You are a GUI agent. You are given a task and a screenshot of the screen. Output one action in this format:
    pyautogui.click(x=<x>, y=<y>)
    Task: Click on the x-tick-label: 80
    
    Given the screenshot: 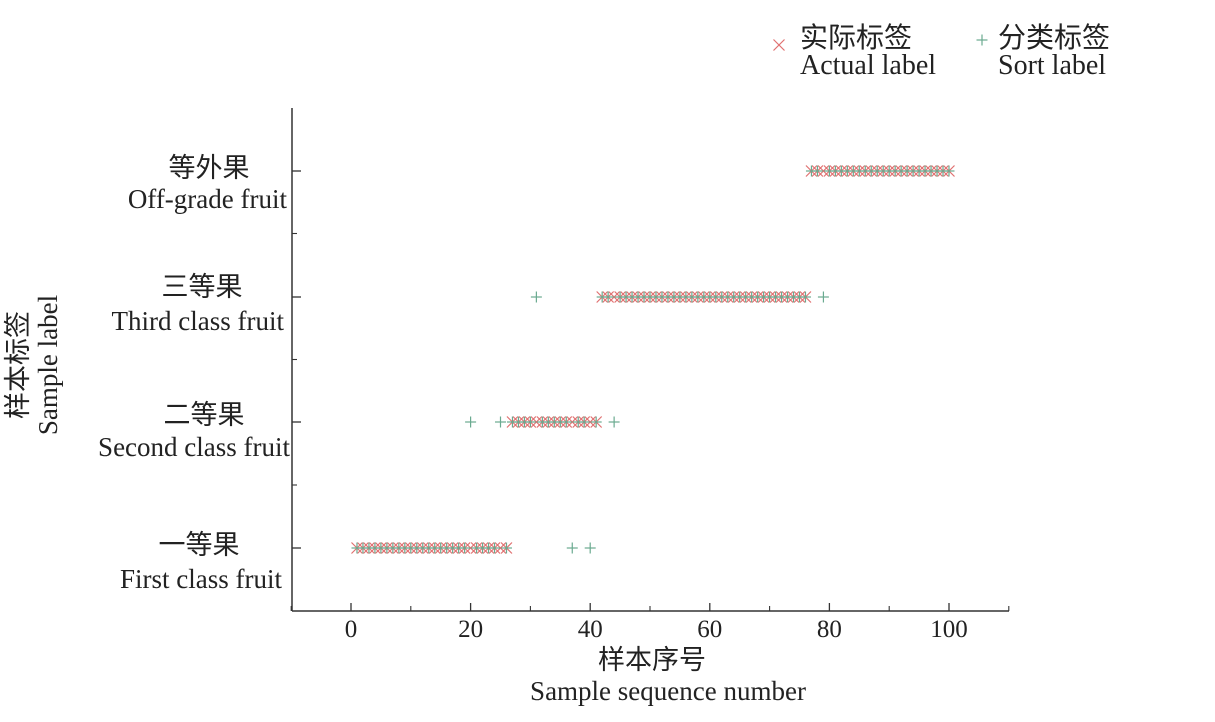 What is the action you would take?
    pyautogui.click(x=829, y=629)
    